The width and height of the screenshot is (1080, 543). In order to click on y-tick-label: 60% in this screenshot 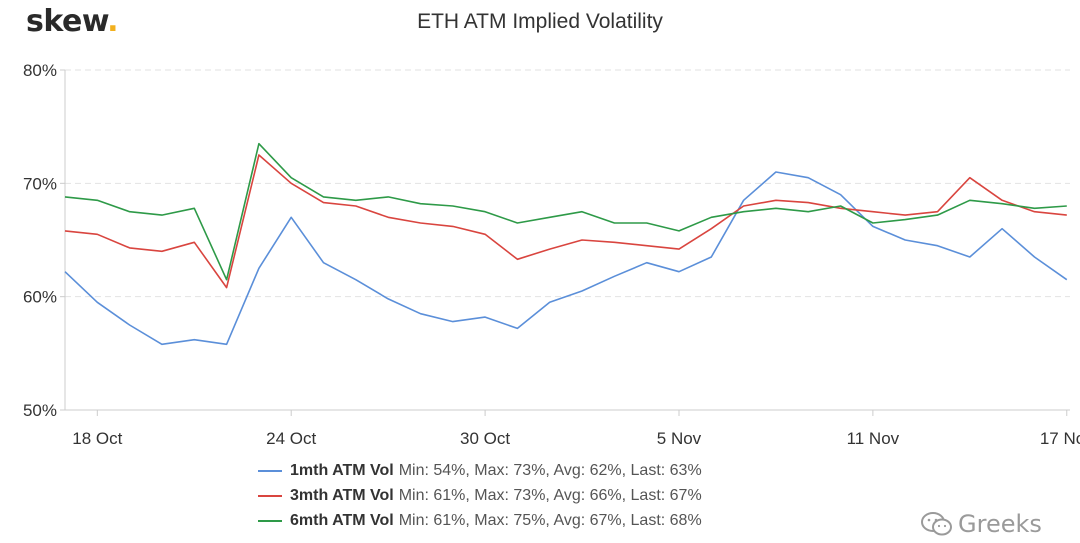, I will do `click(40, 297)`.